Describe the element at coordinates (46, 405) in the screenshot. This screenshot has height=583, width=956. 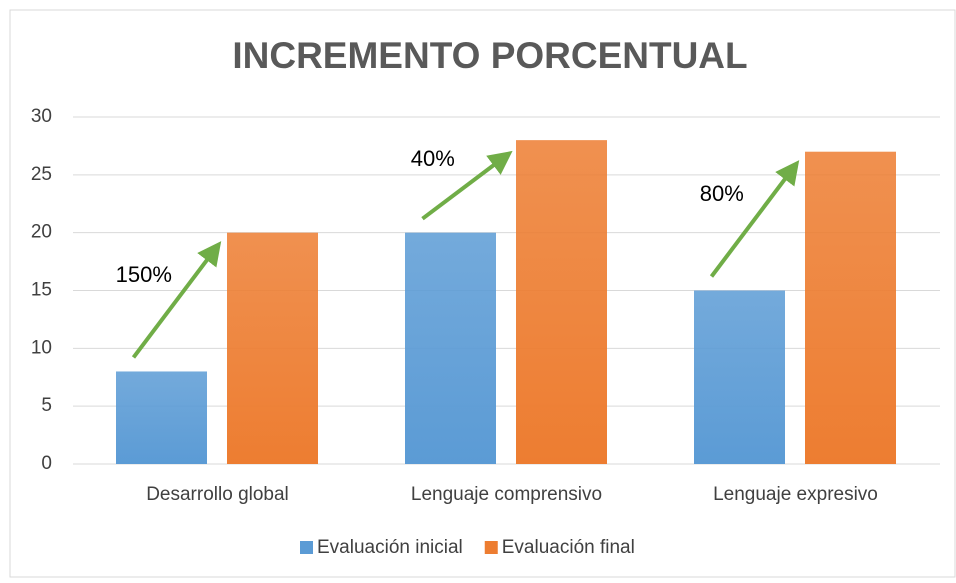
I see `y-tick-label: 5` at that location.